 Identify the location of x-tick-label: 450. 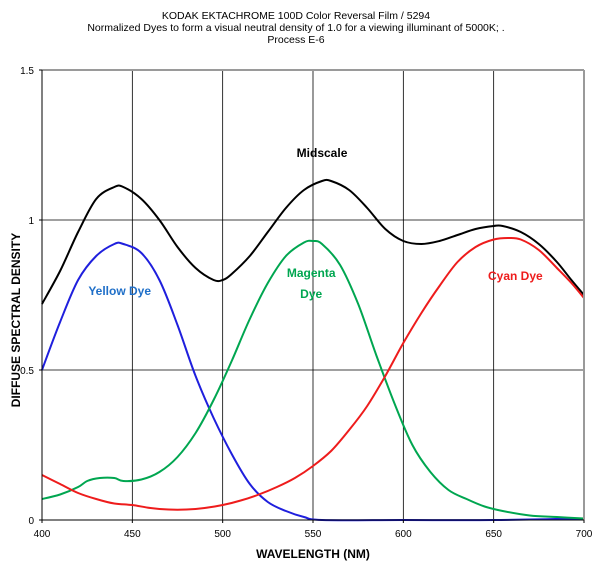
(132, 534).